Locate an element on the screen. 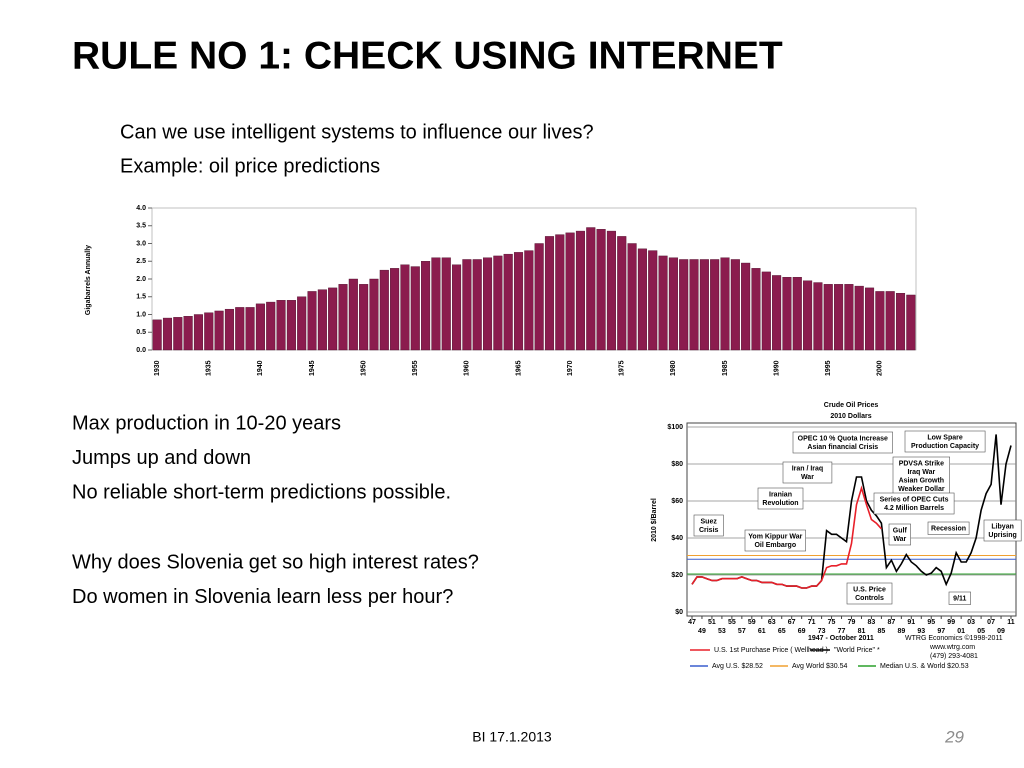 Image resolution: width=1024 pixels, height=768 pixels. legend-label: Avg U.S. $28.52 is located at coordinates (737, 666).